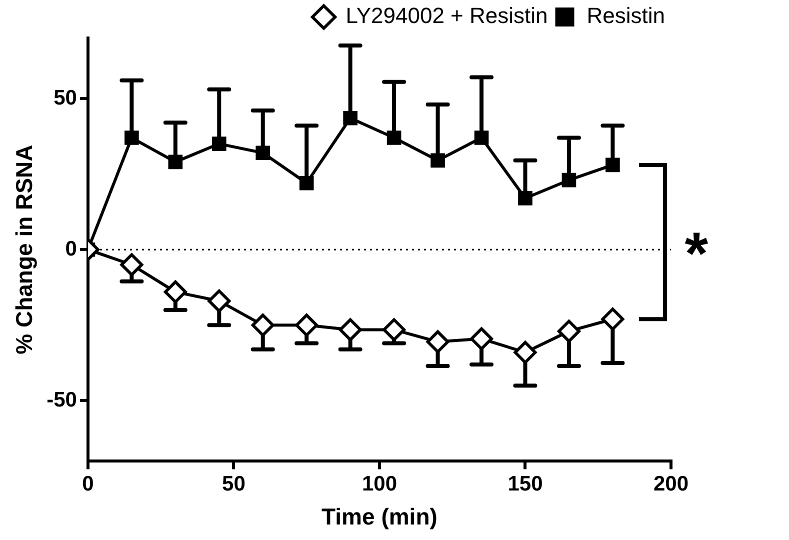  What do you see at coordinates (71, 248) in the screenshot?
I see `y-tick-label: 0` at bounding box center [71, 248].